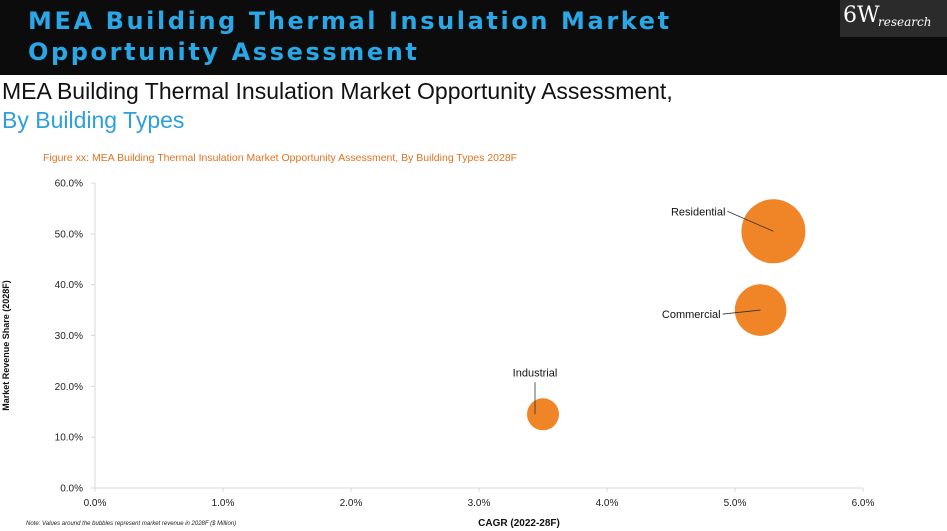  Describe the element at coordinates (691, 315) in the screenshot. I see `bubble-label: Commercial` at that location.